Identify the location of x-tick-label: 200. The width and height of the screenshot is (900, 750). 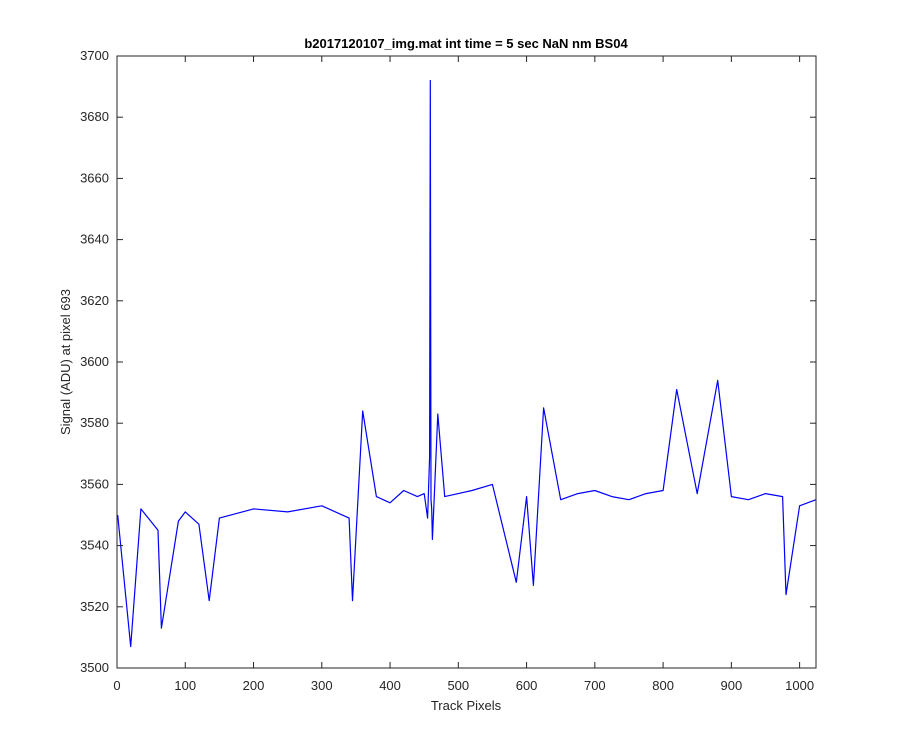
(254, 685).